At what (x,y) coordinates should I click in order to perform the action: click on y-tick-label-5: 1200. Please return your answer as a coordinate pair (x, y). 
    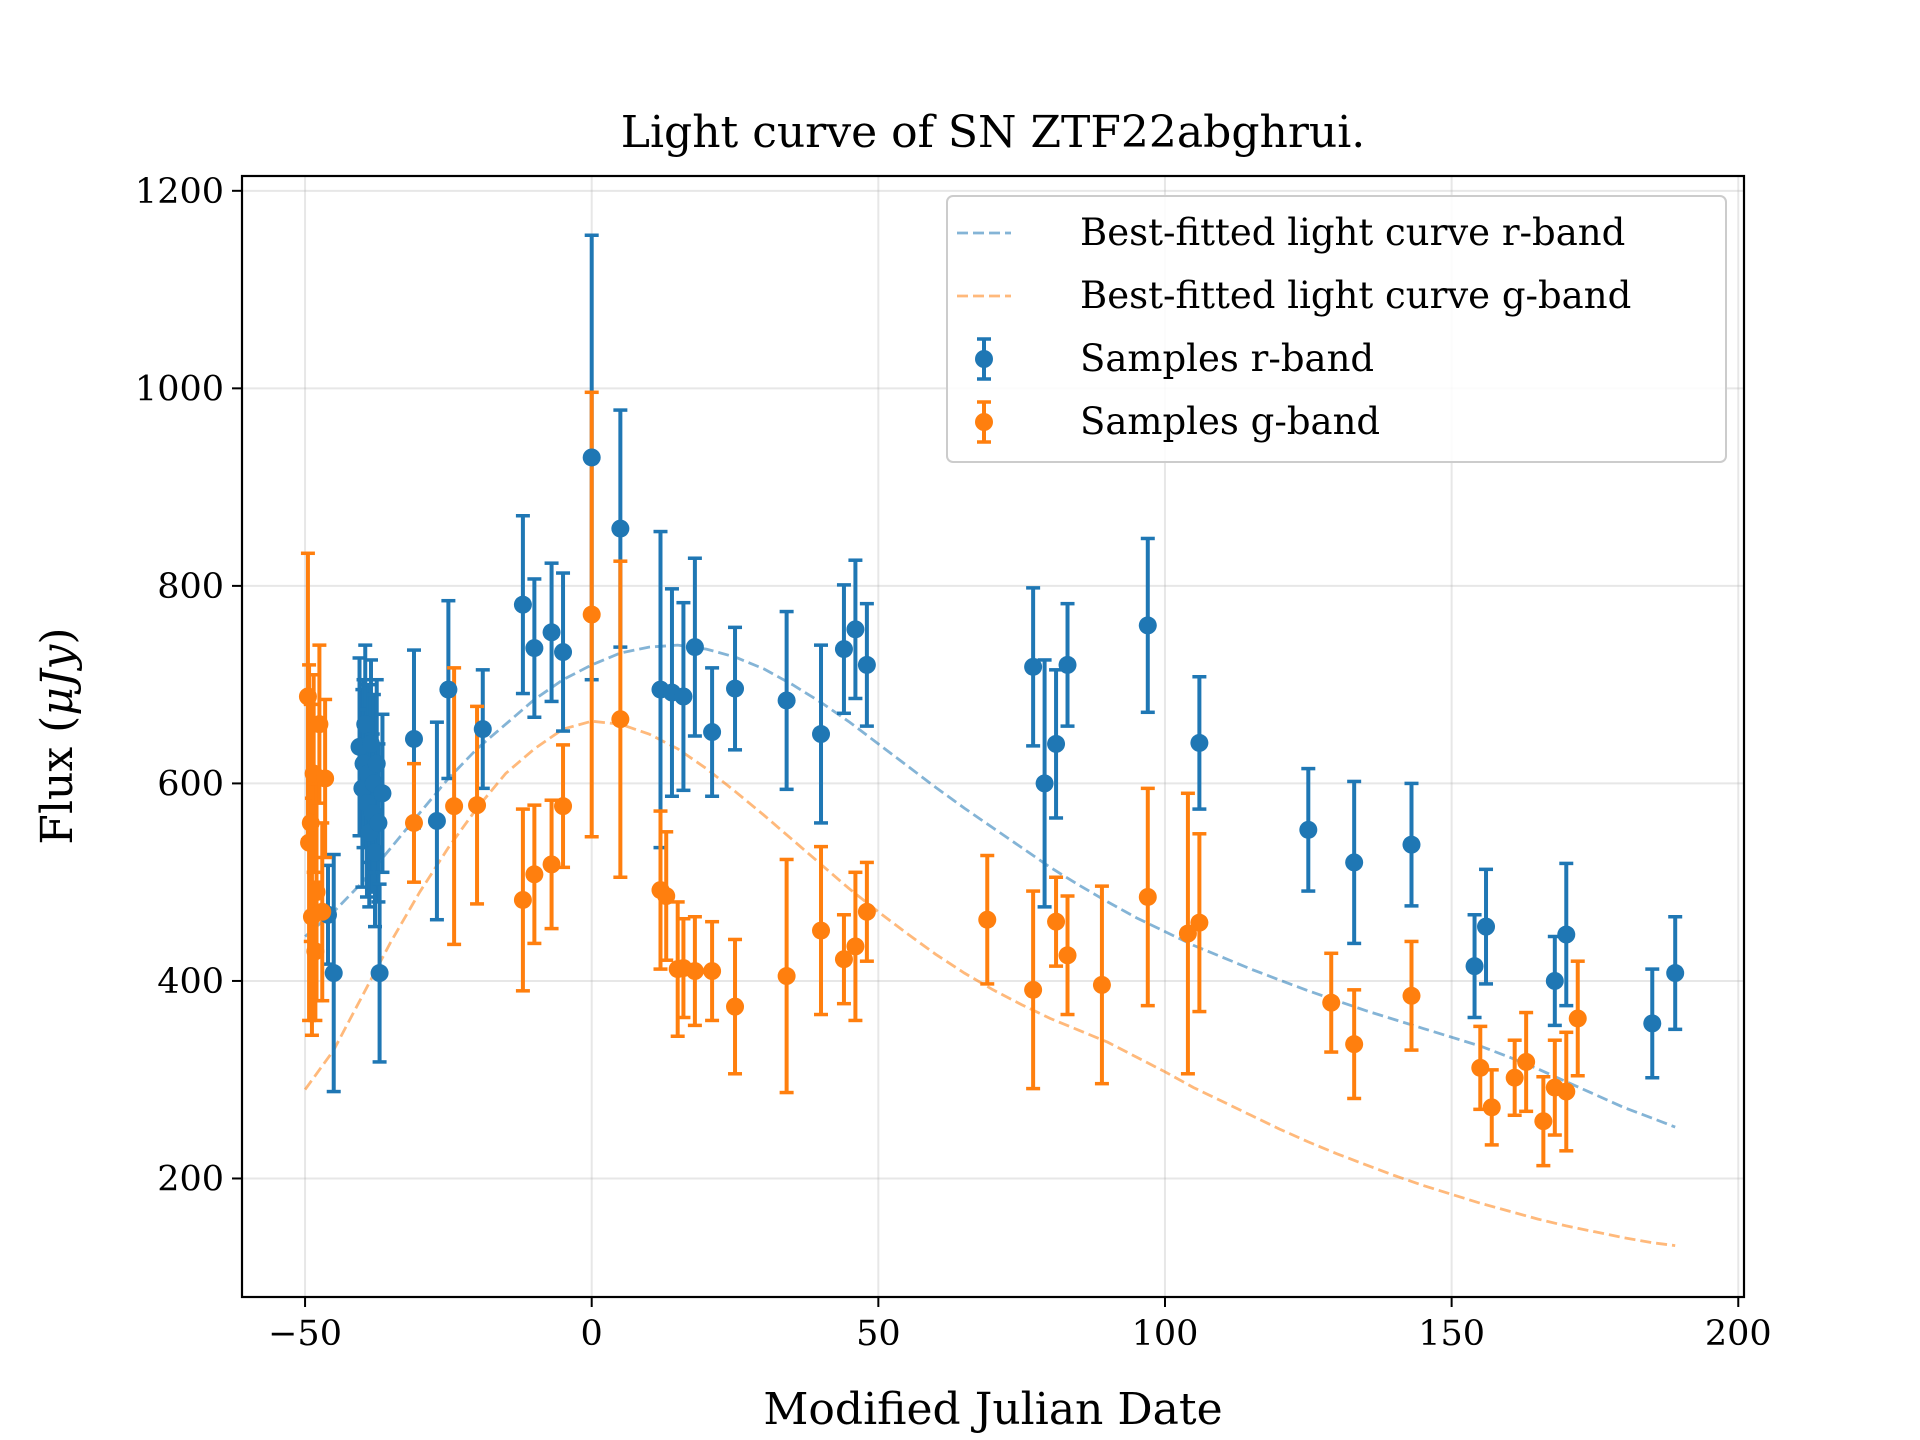
    Looking at the image, I should click on (179, 192).